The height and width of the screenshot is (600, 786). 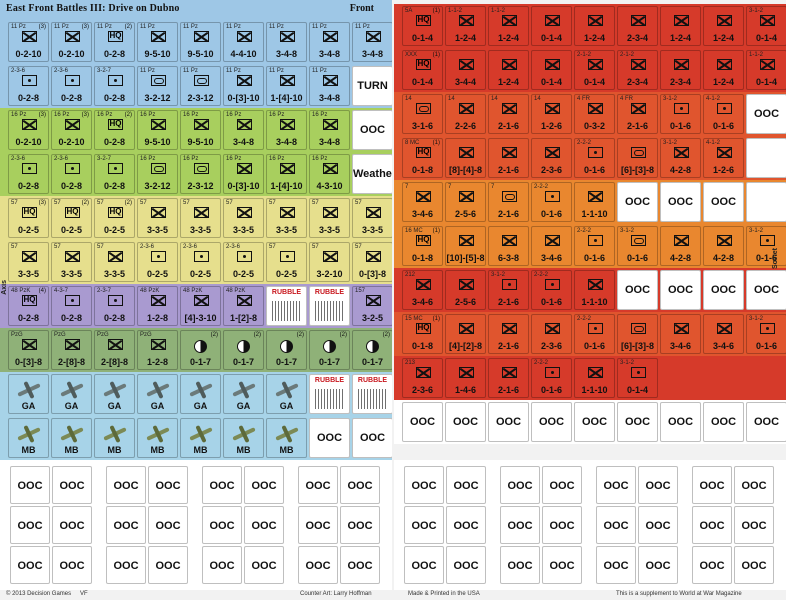 What do you see at coordinates (243, 306) in the screenshot?
I see `counter: 48 PzK 1-[2]-8` at bounding box center [243, 306].